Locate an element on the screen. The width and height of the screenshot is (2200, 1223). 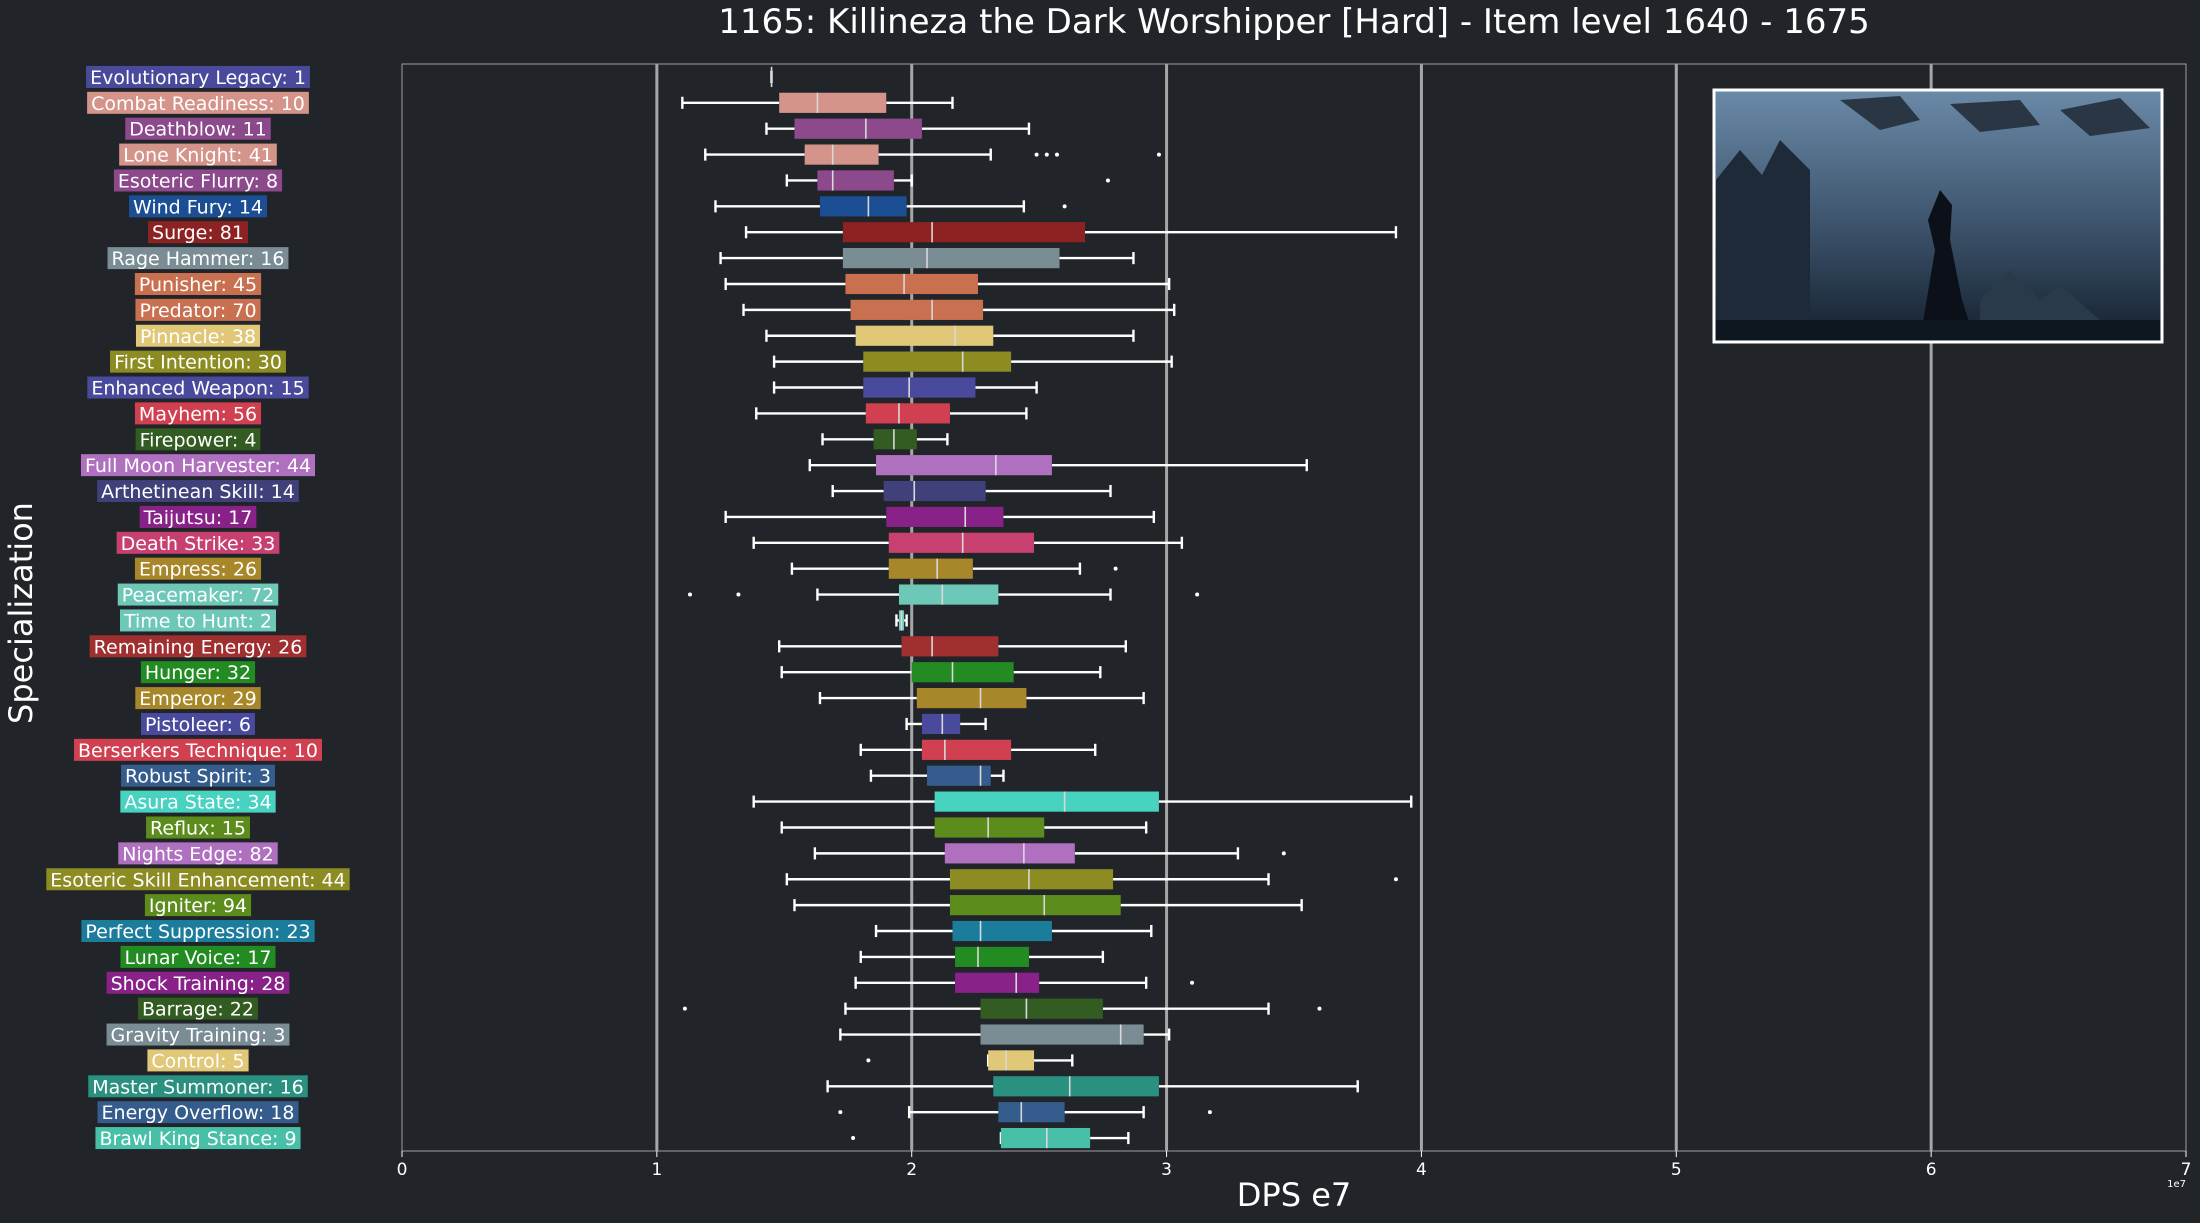
category-label-text: Energy Overflow: 18 is located at coordinates (198, 1113).